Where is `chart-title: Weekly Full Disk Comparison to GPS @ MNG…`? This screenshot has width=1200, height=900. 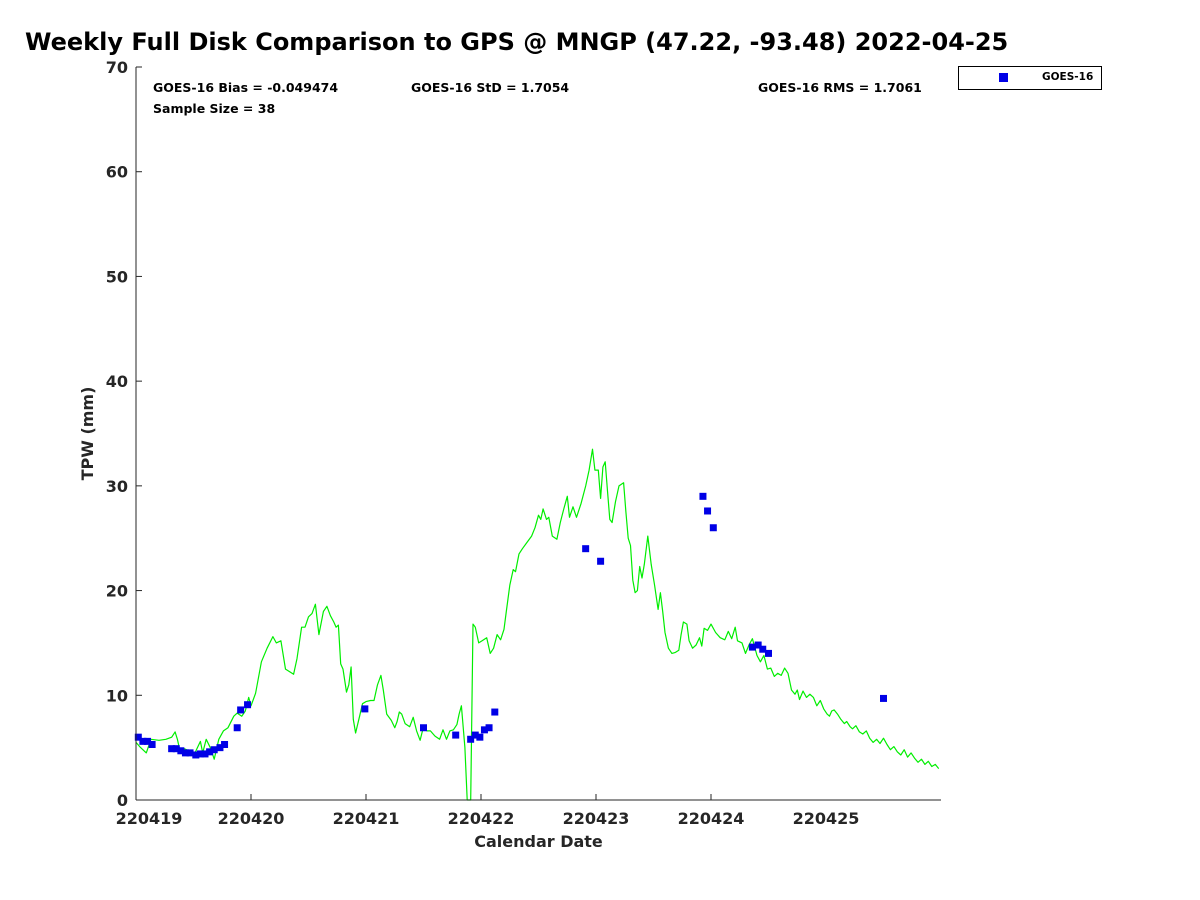 chart-title: Weekly Full Disk Comparison to GPS @ MNG… is located at coordinates (517, 42).